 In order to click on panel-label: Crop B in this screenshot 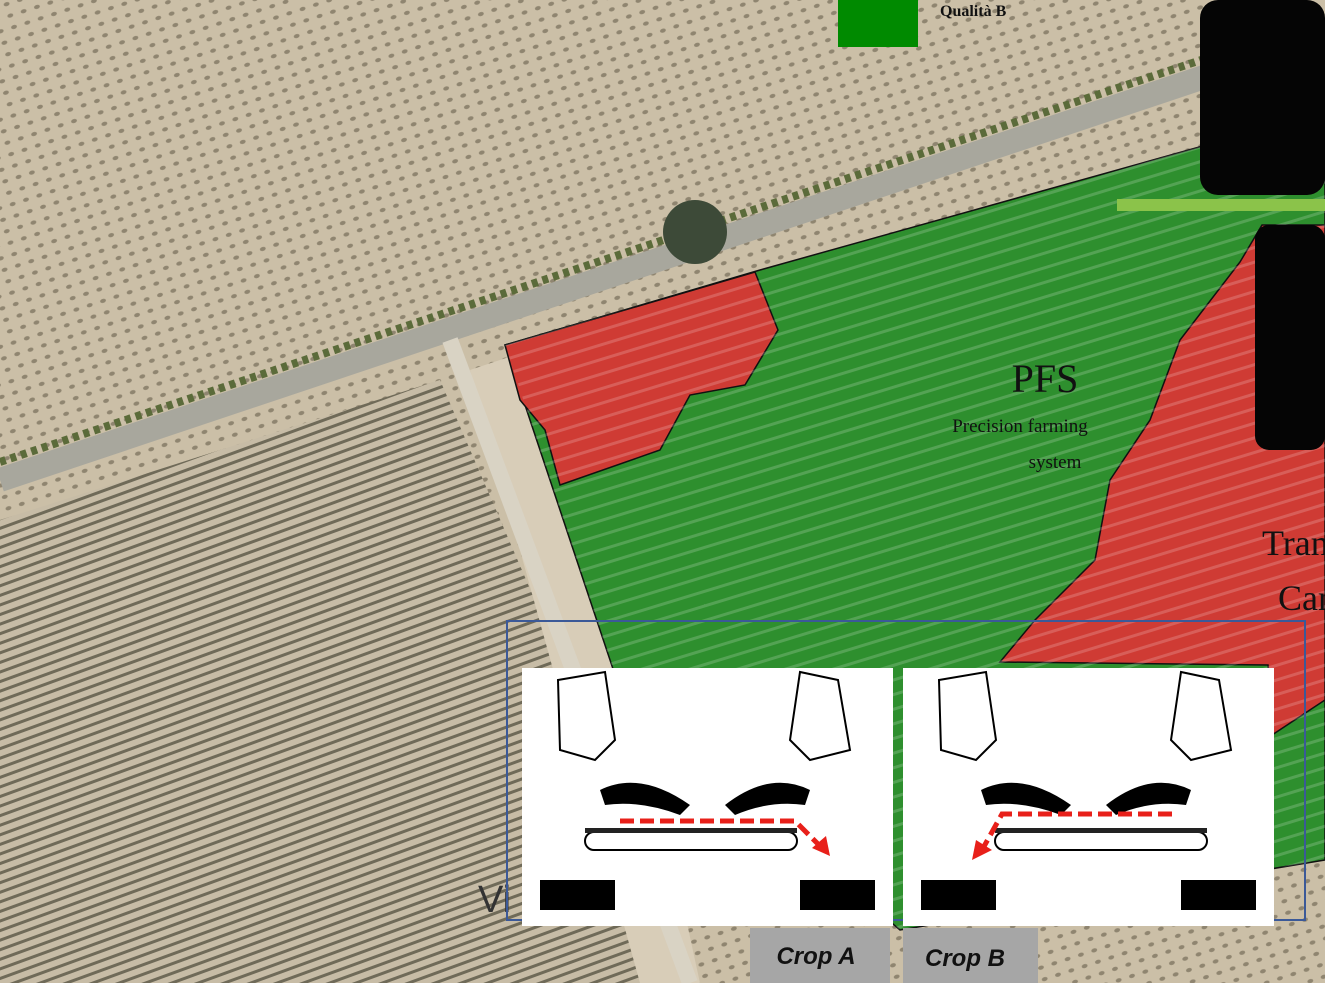, I will do `click(965, 958)`.